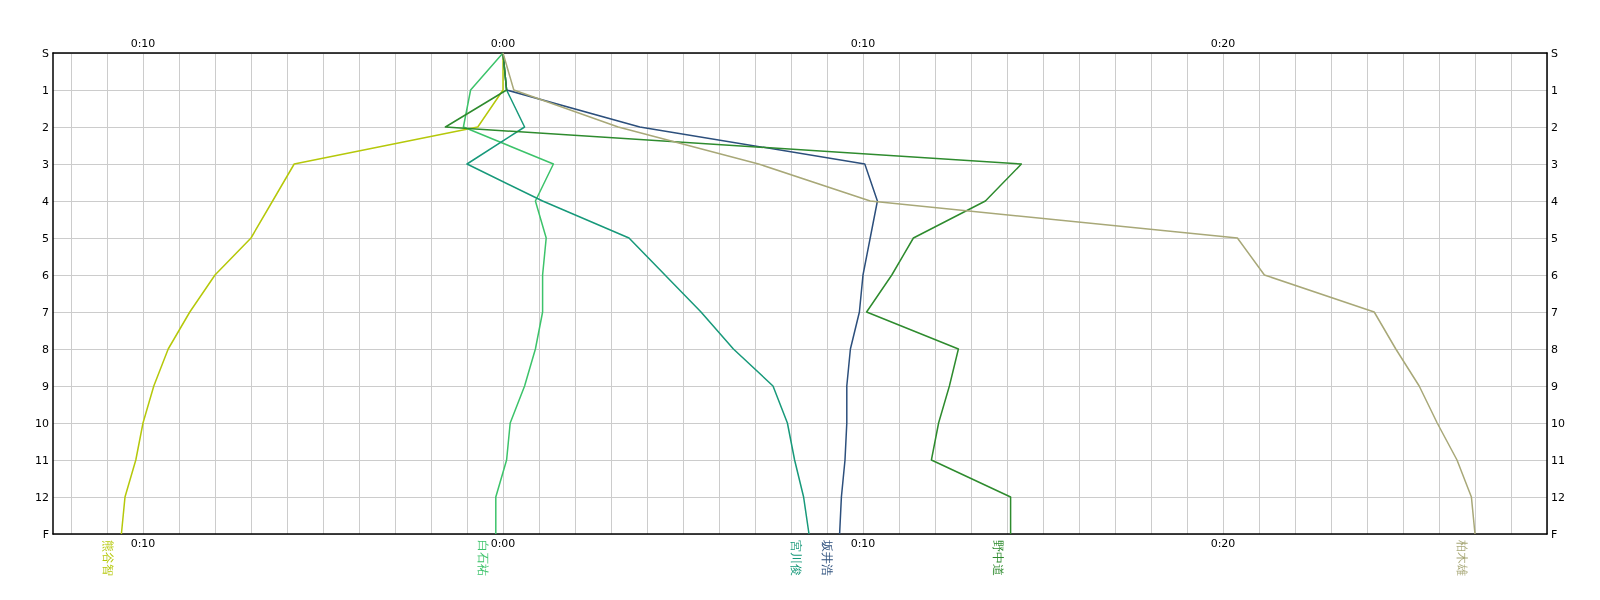 The height and width of the screenshot is (600, 1600). What do you see at coordinates (1554, 534) in the screenshot?
I see `y-tick-label: F` at bounding box center [1554, 534].